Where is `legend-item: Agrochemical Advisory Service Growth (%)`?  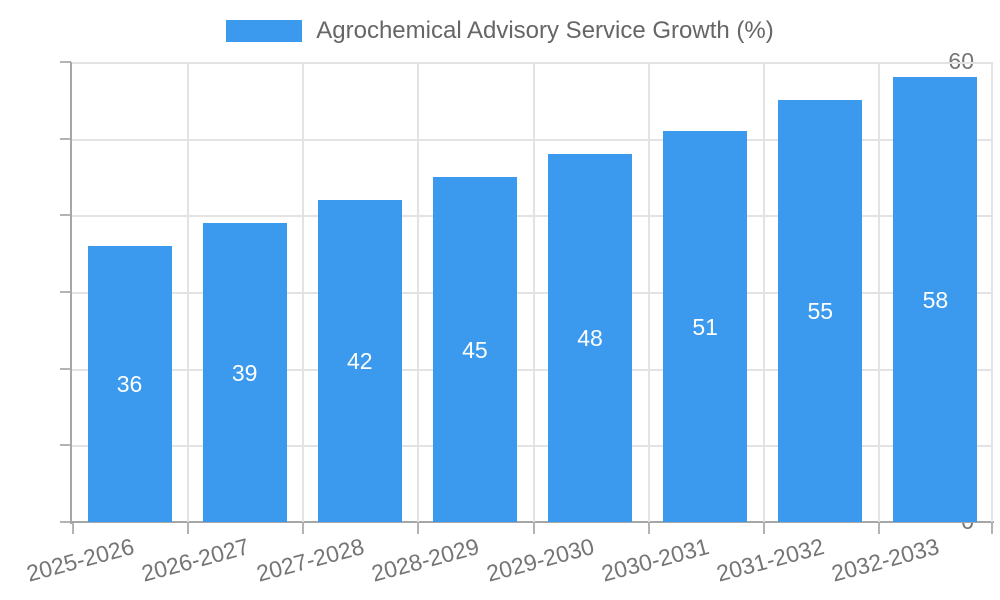
legend-item: Agrochemical Advisory Service Growth (%) is located at coordinates (500, 31).